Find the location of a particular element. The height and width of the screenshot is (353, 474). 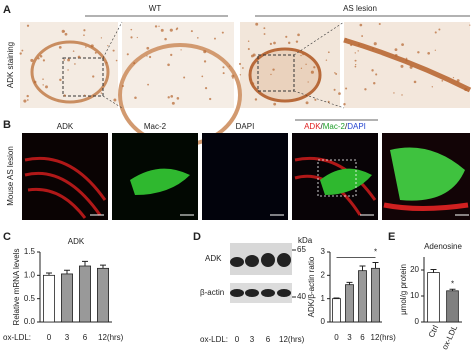

image-as-zoom is located at coordinates (407, 65).